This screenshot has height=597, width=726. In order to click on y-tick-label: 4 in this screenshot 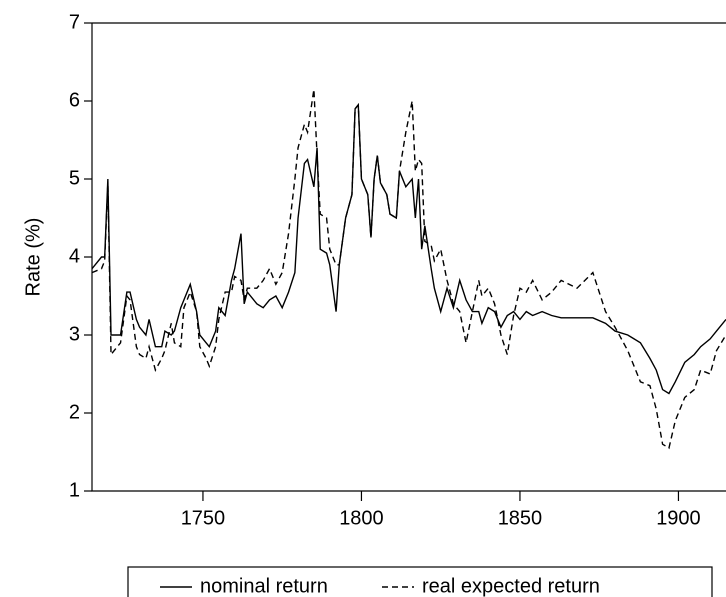, I will do `click(74, 256)`.